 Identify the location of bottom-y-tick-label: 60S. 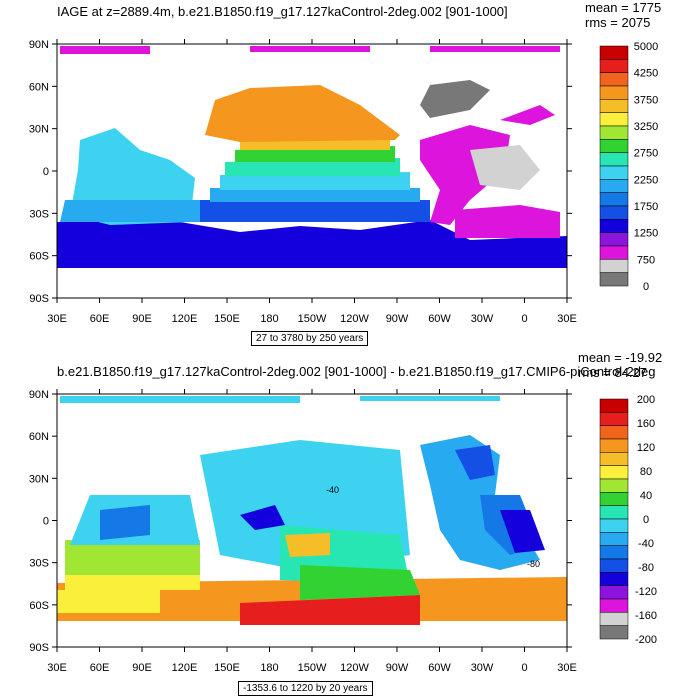
(39, 606).